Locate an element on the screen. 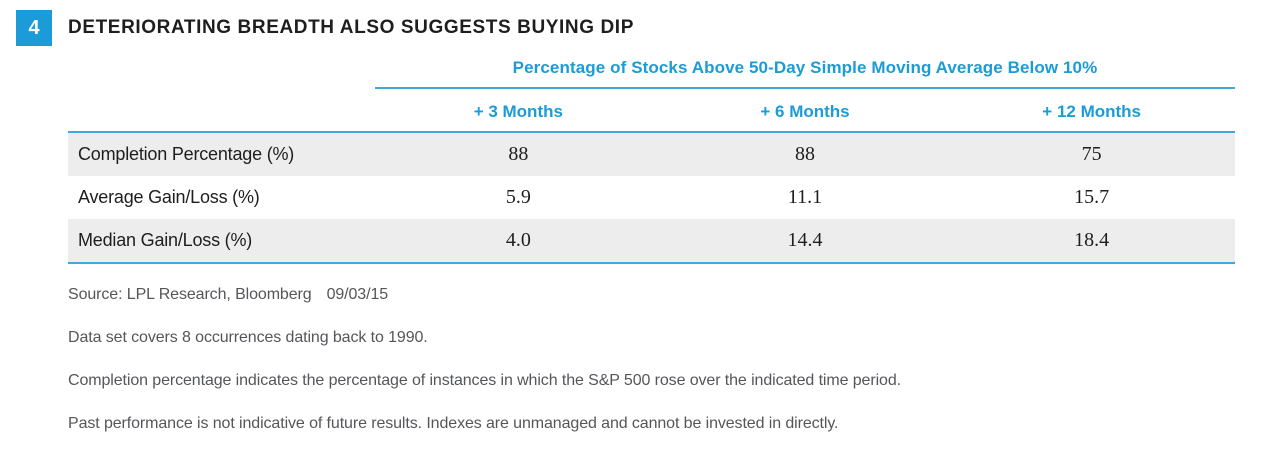 Image resolution: width=1266 pixels, height=460 pixels. value-cell: 5.9 is located at coordinates (518, 197).